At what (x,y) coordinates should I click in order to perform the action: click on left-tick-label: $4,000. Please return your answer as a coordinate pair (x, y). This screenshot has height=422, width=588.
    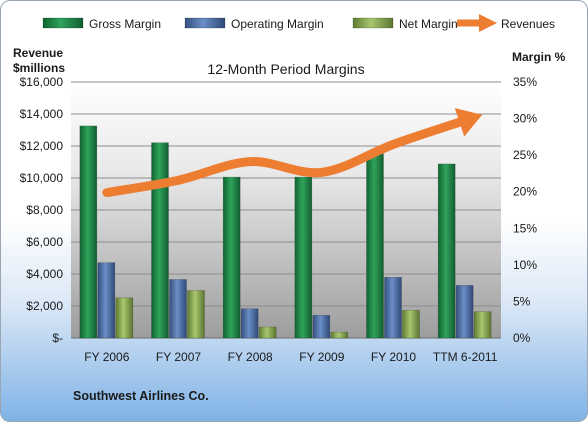
    Looking at the image, I should click on (44, 274).